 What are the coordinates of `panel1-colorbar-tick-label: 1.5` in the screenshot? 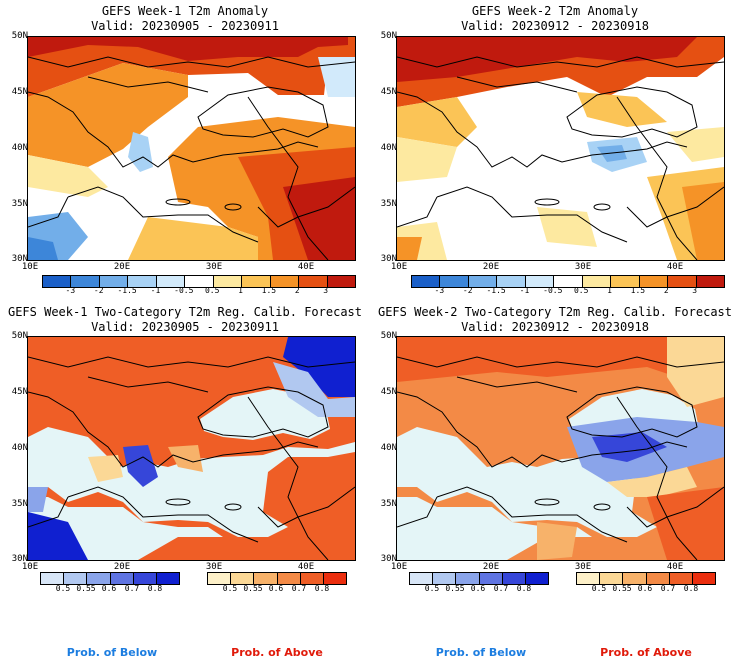 It's located at (269, 290).